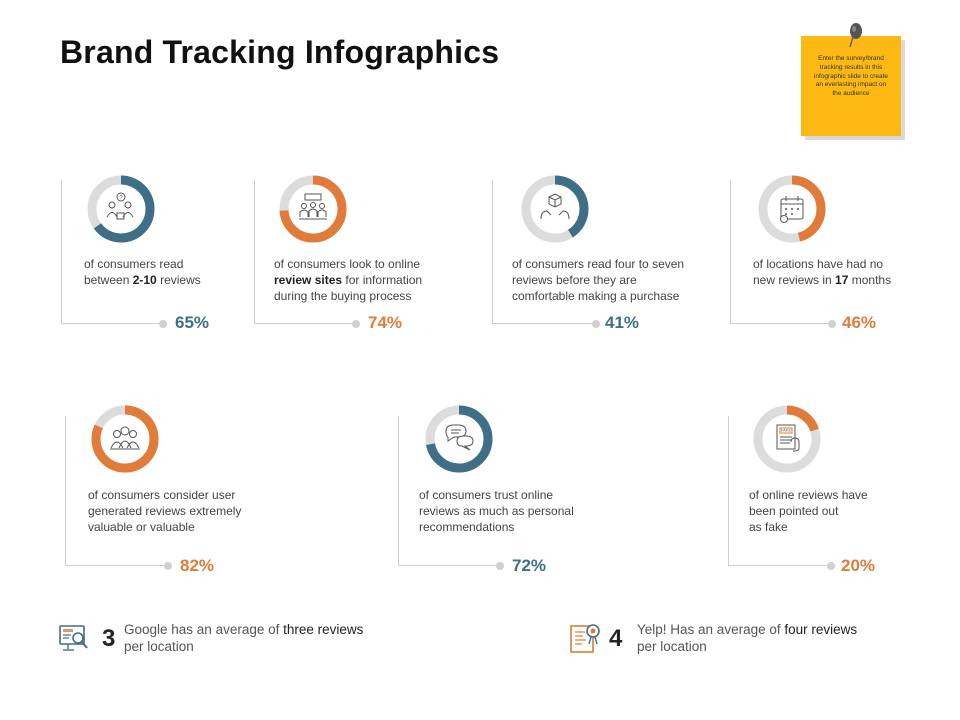 This screenshot has height=720, width=960. Describe the element at coordinates (467, 527) in the screenshot. I see `card-text-segment: recommendations` at that location.